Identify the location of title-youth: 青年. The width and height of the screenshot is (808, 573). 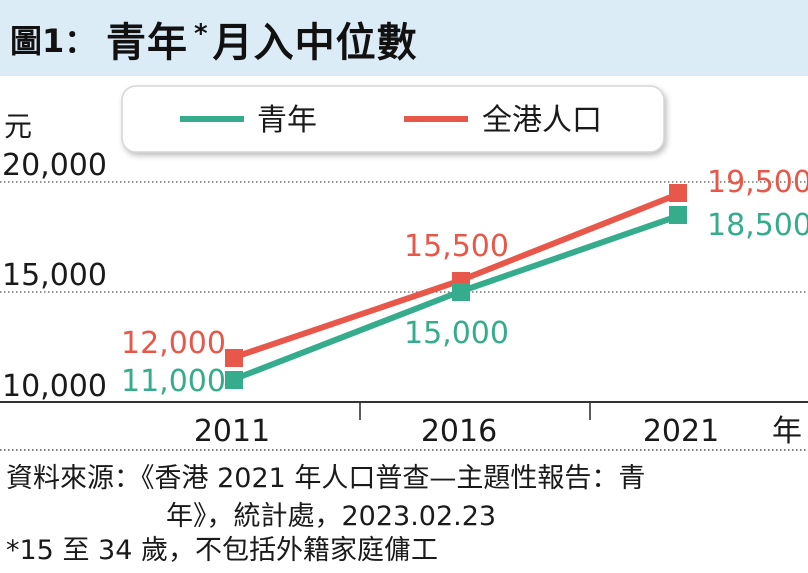
(147, 43).